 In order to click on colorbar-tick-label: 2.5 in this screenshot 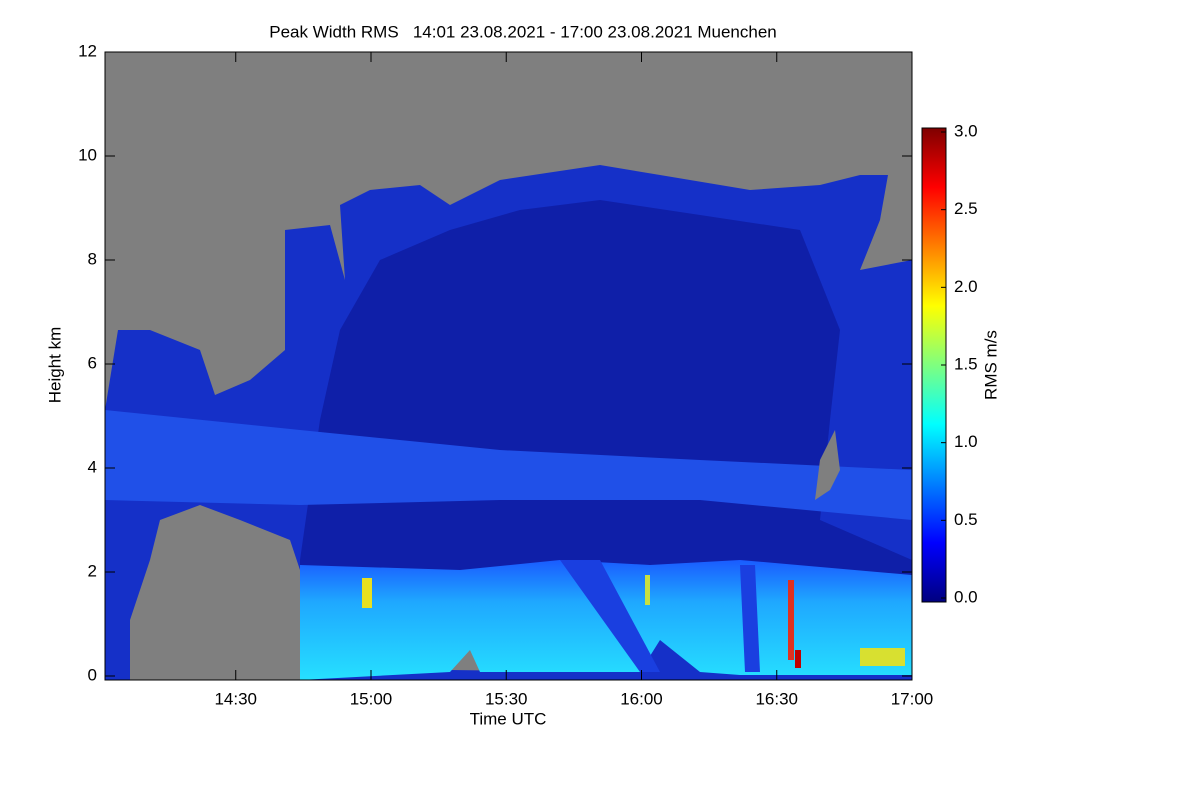, I will do `click(966, 208)`.